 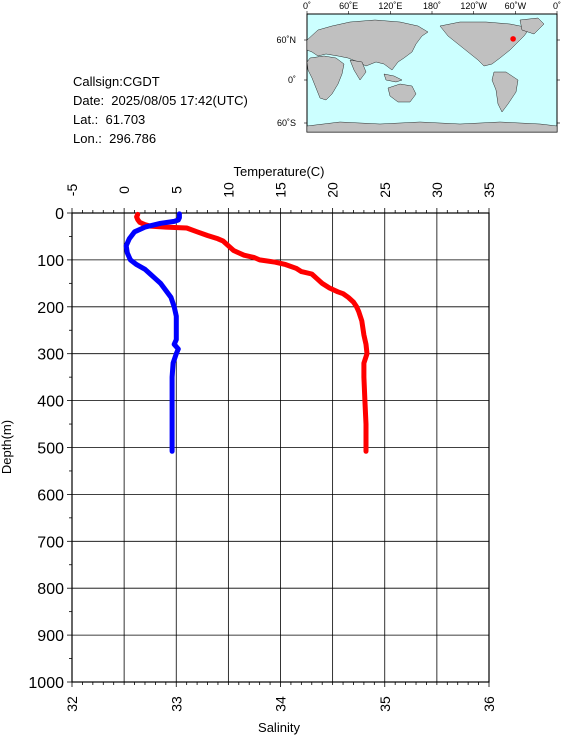 What do you see at coordinates (59, 214) in the screenshot?
I see `depth-tick-label: 0` at bounding box center [59, 214].